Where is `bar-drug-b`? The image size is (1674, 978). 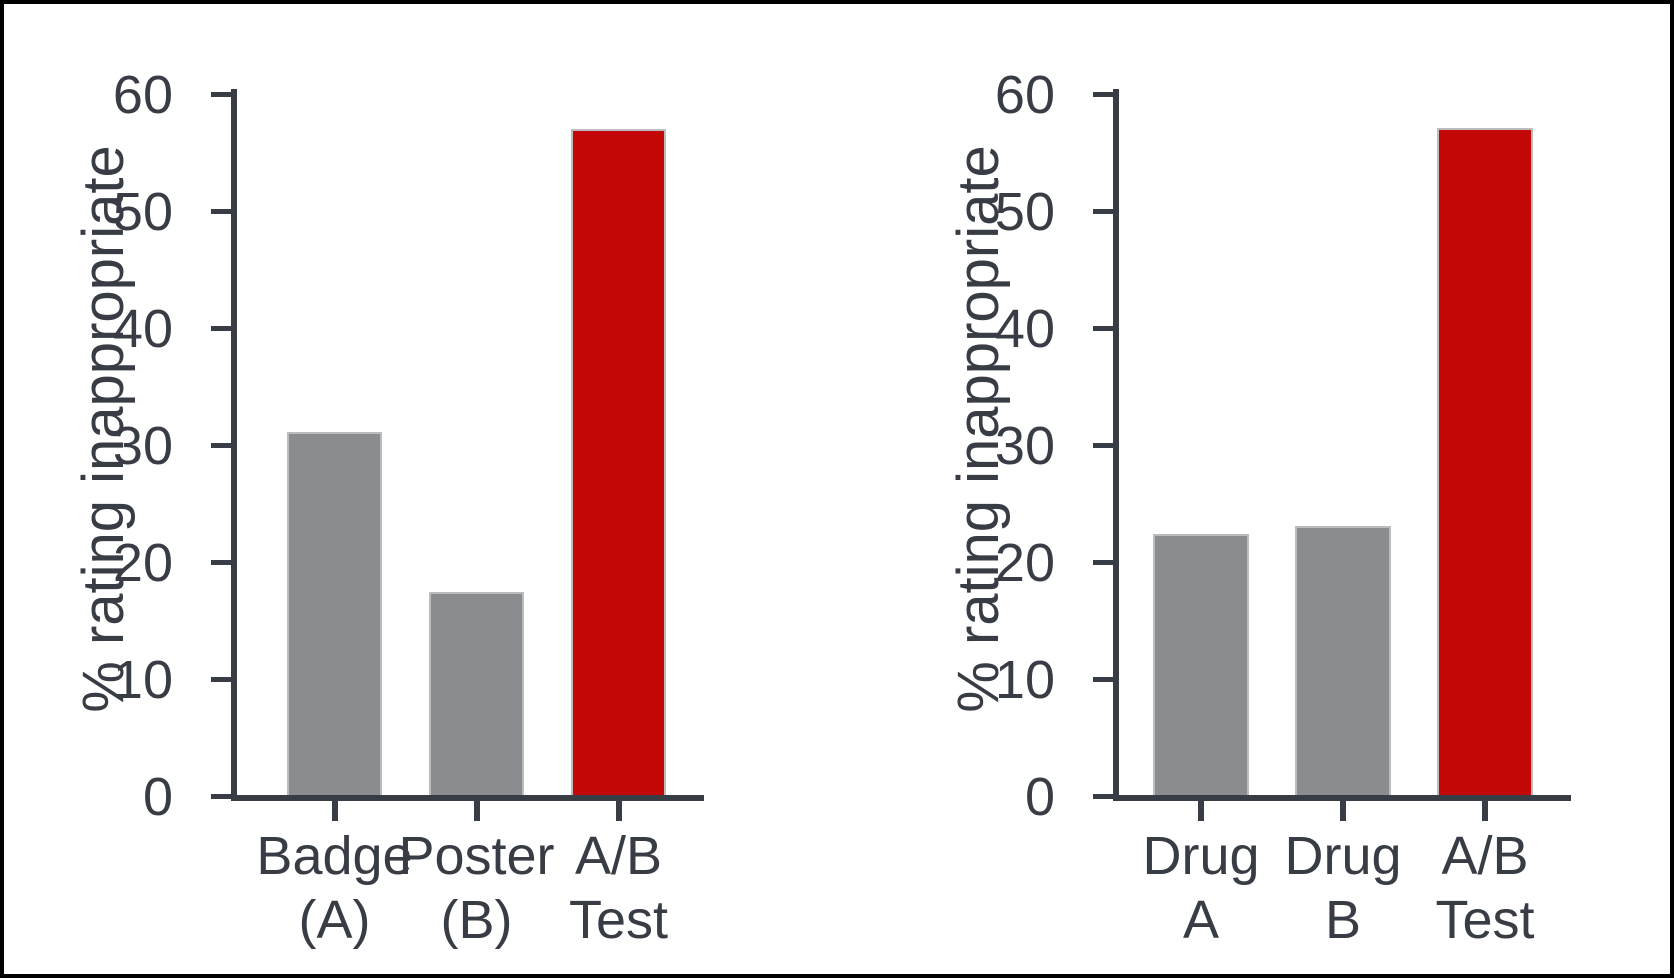
bar-drug-b is located at coordinates (1343, 661).